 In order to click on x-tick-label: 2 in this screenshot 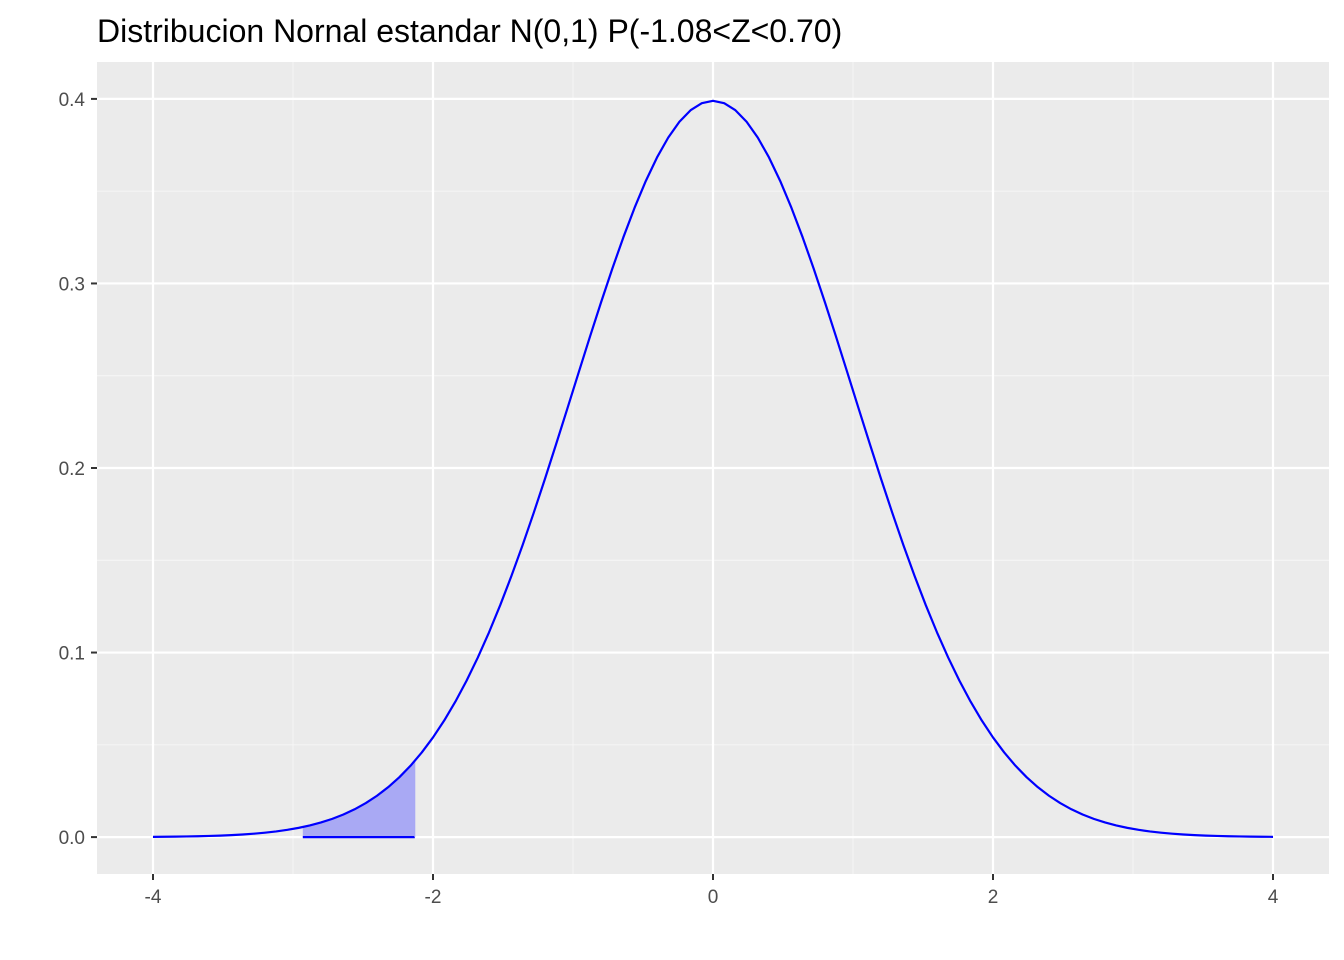, I will do `click(993, 897)`.